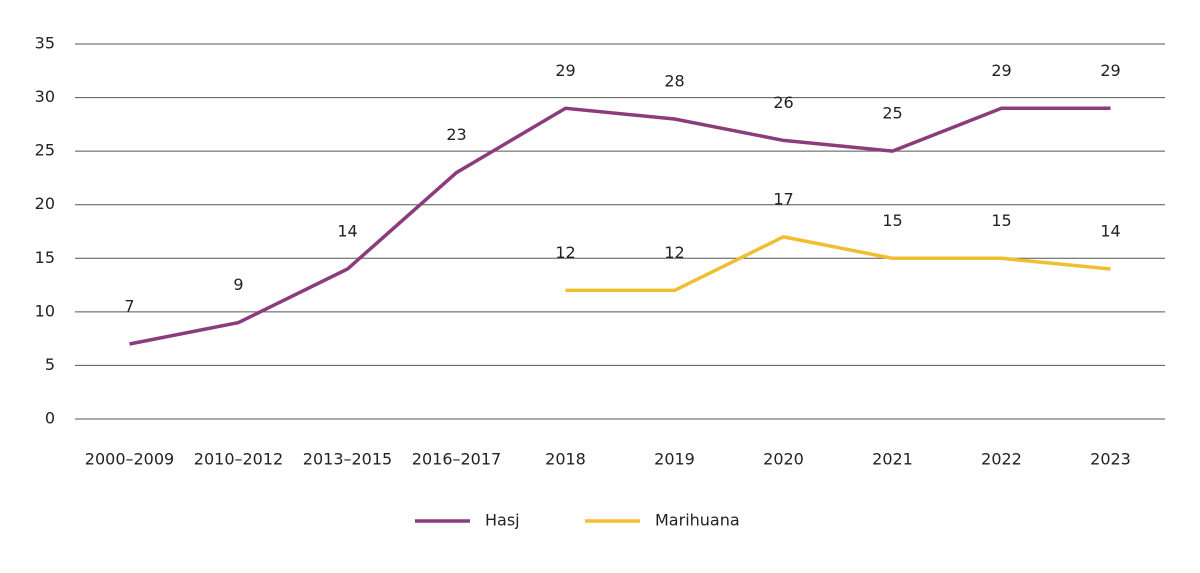 This screenshot has height=573, width=1200. I want to click on x-tick-label: 2010–2012, so click(238, 459).